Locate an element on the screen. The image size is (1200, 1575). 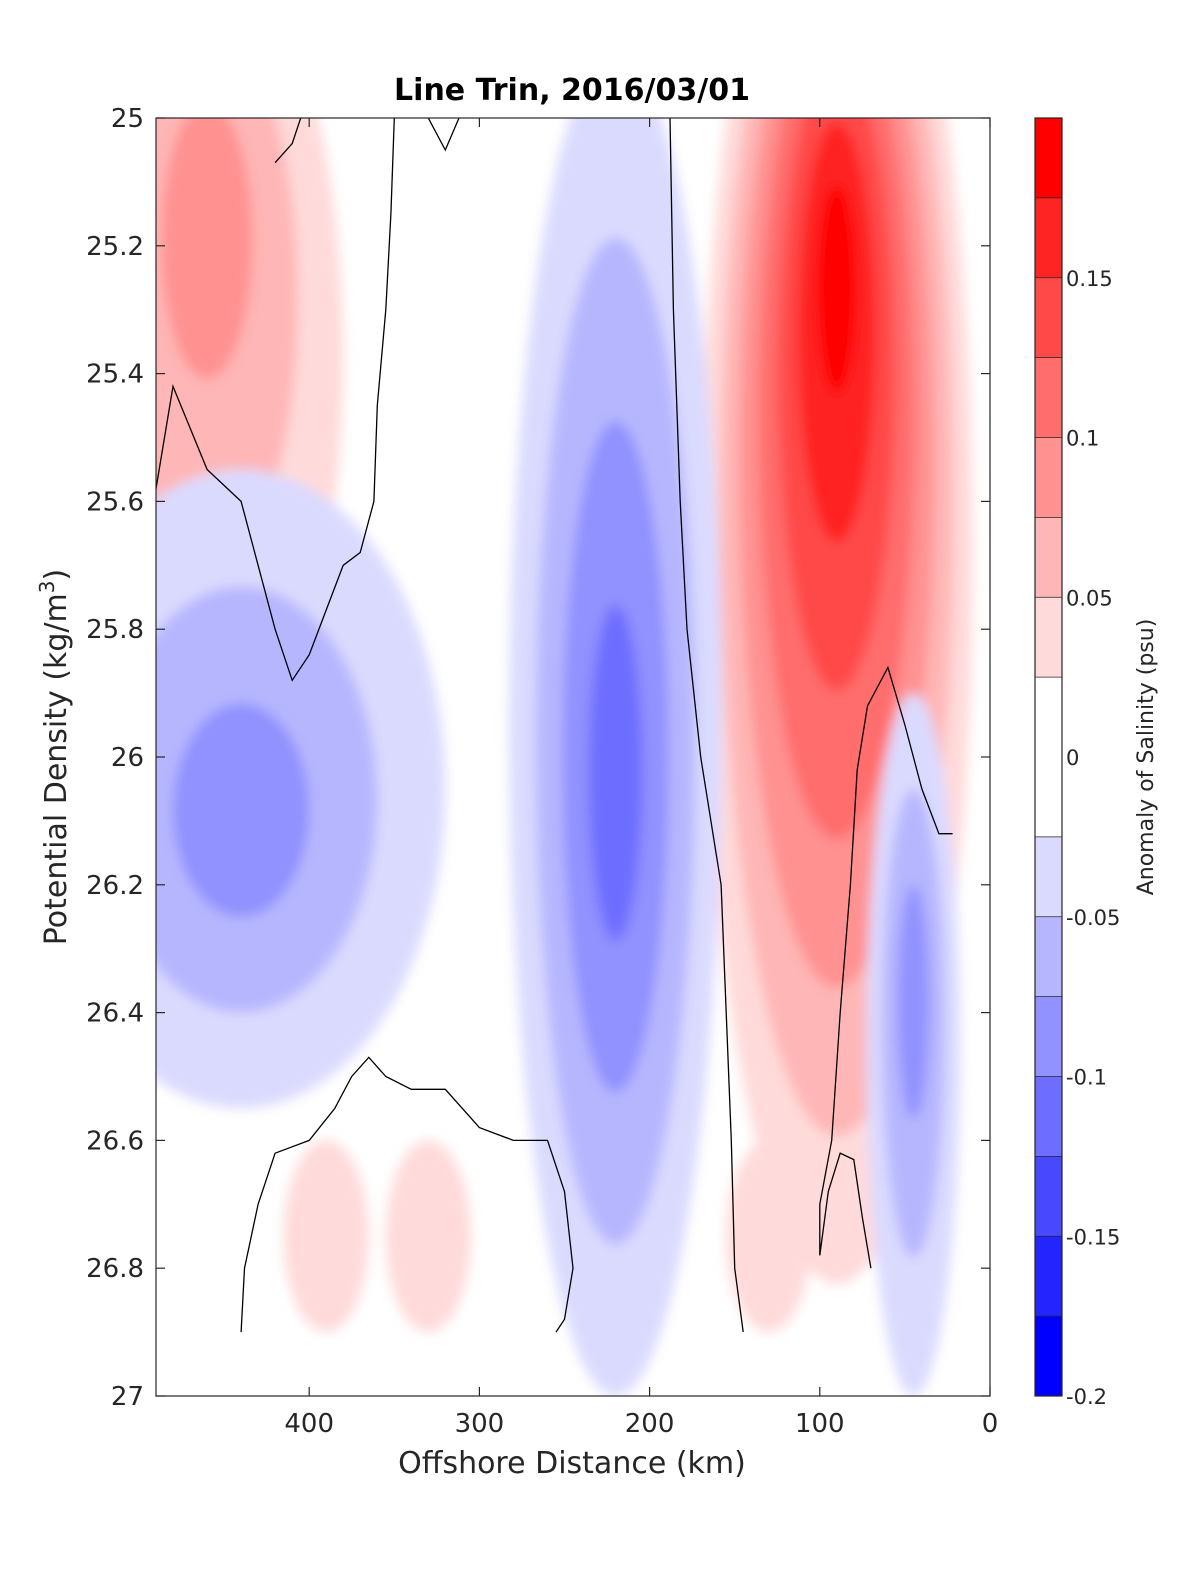
y-tick-label: 26.4 is located at coordinates (115, 1014).